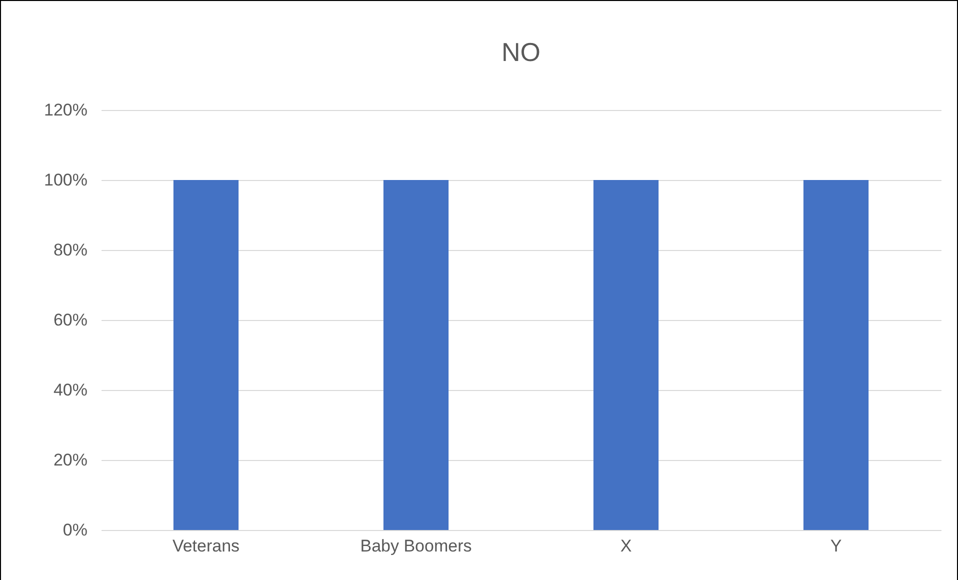 This screenshot has height=580, width=958. What do you see at coordinates (66, 110) in the screenshot?
I see `y-tick-label: 120%` at bounding box center [66, 110].